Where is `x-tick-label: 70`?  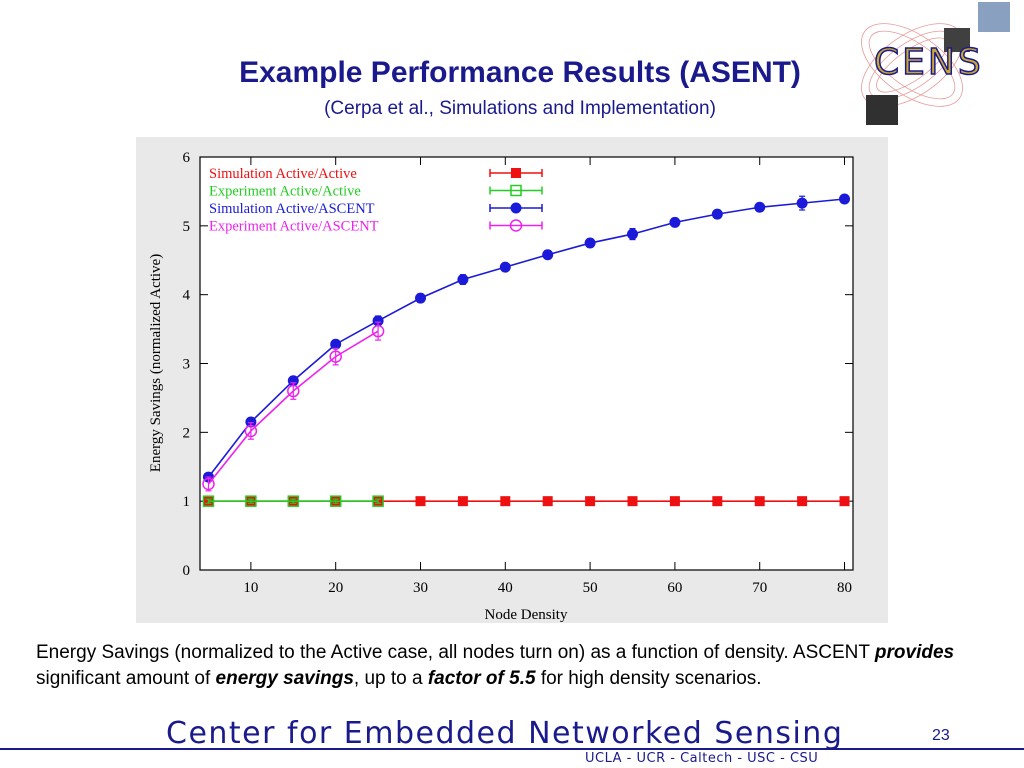
x-tick-label: 70 is located at coordinates (759, 588).